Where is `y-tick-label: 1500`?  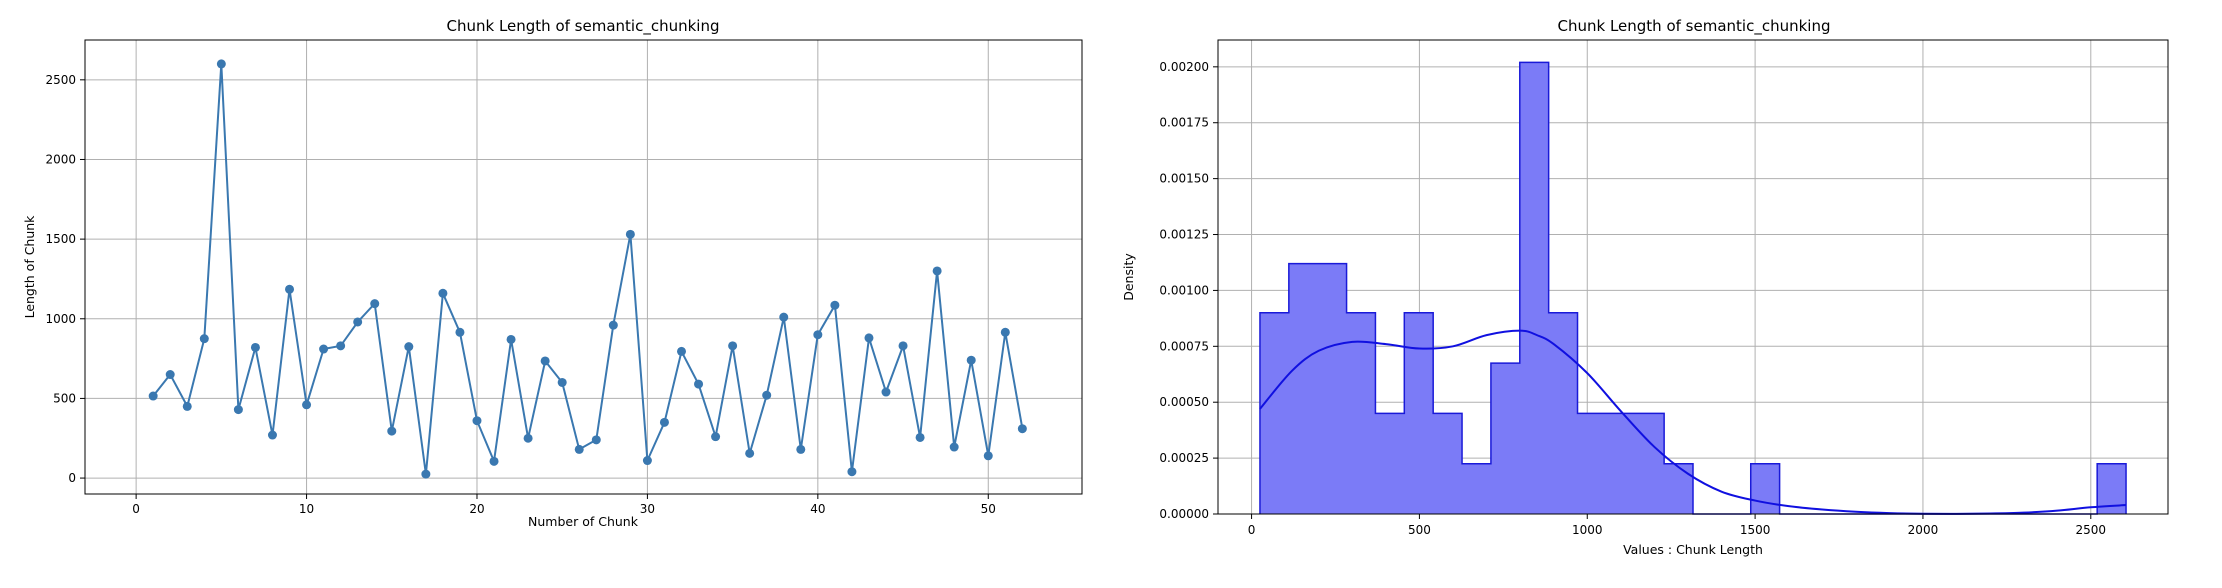 y-tick-label: 1500 is located at coordinates (60, 239).